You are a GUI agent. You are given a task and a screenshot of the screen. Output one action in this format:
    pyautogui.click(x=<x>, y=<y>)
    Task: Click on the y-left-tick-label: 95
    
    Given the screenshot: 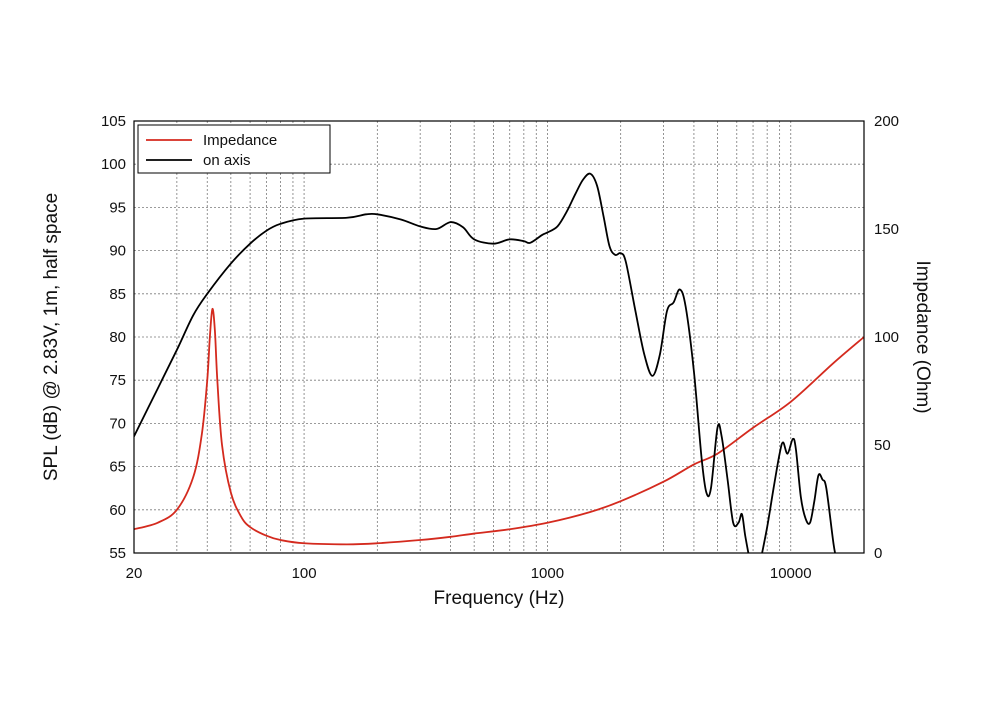 What is the action you would take?
    pyautogui.click(x=117, y=207)
    